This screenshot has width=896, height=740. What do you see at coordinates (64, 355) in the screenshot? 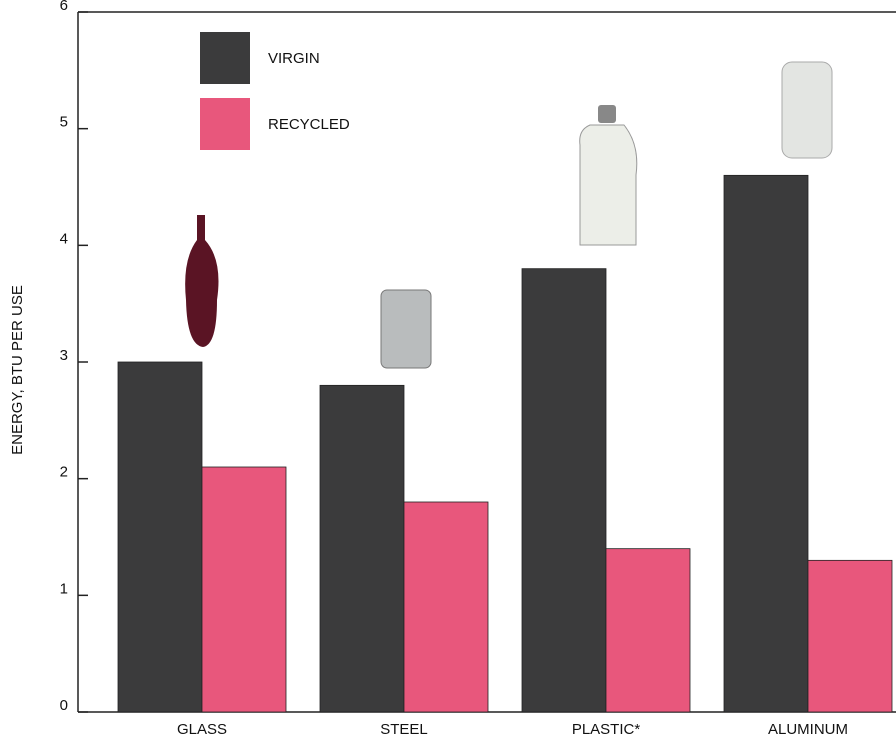
I see `y-tick-label: 3` at bounding box center [64, 355].